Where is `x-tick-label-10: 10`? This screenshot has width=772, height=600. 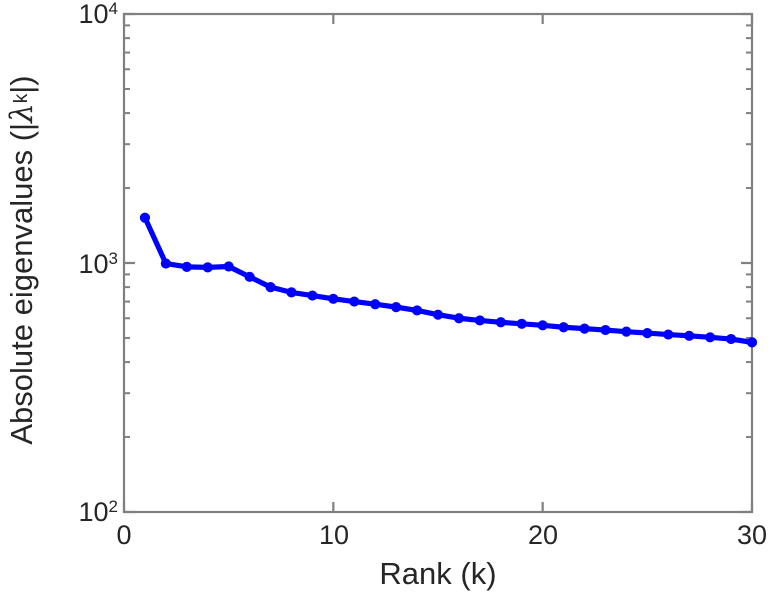 x-tick-label-10: 10 is located at coordinates (334, 535).